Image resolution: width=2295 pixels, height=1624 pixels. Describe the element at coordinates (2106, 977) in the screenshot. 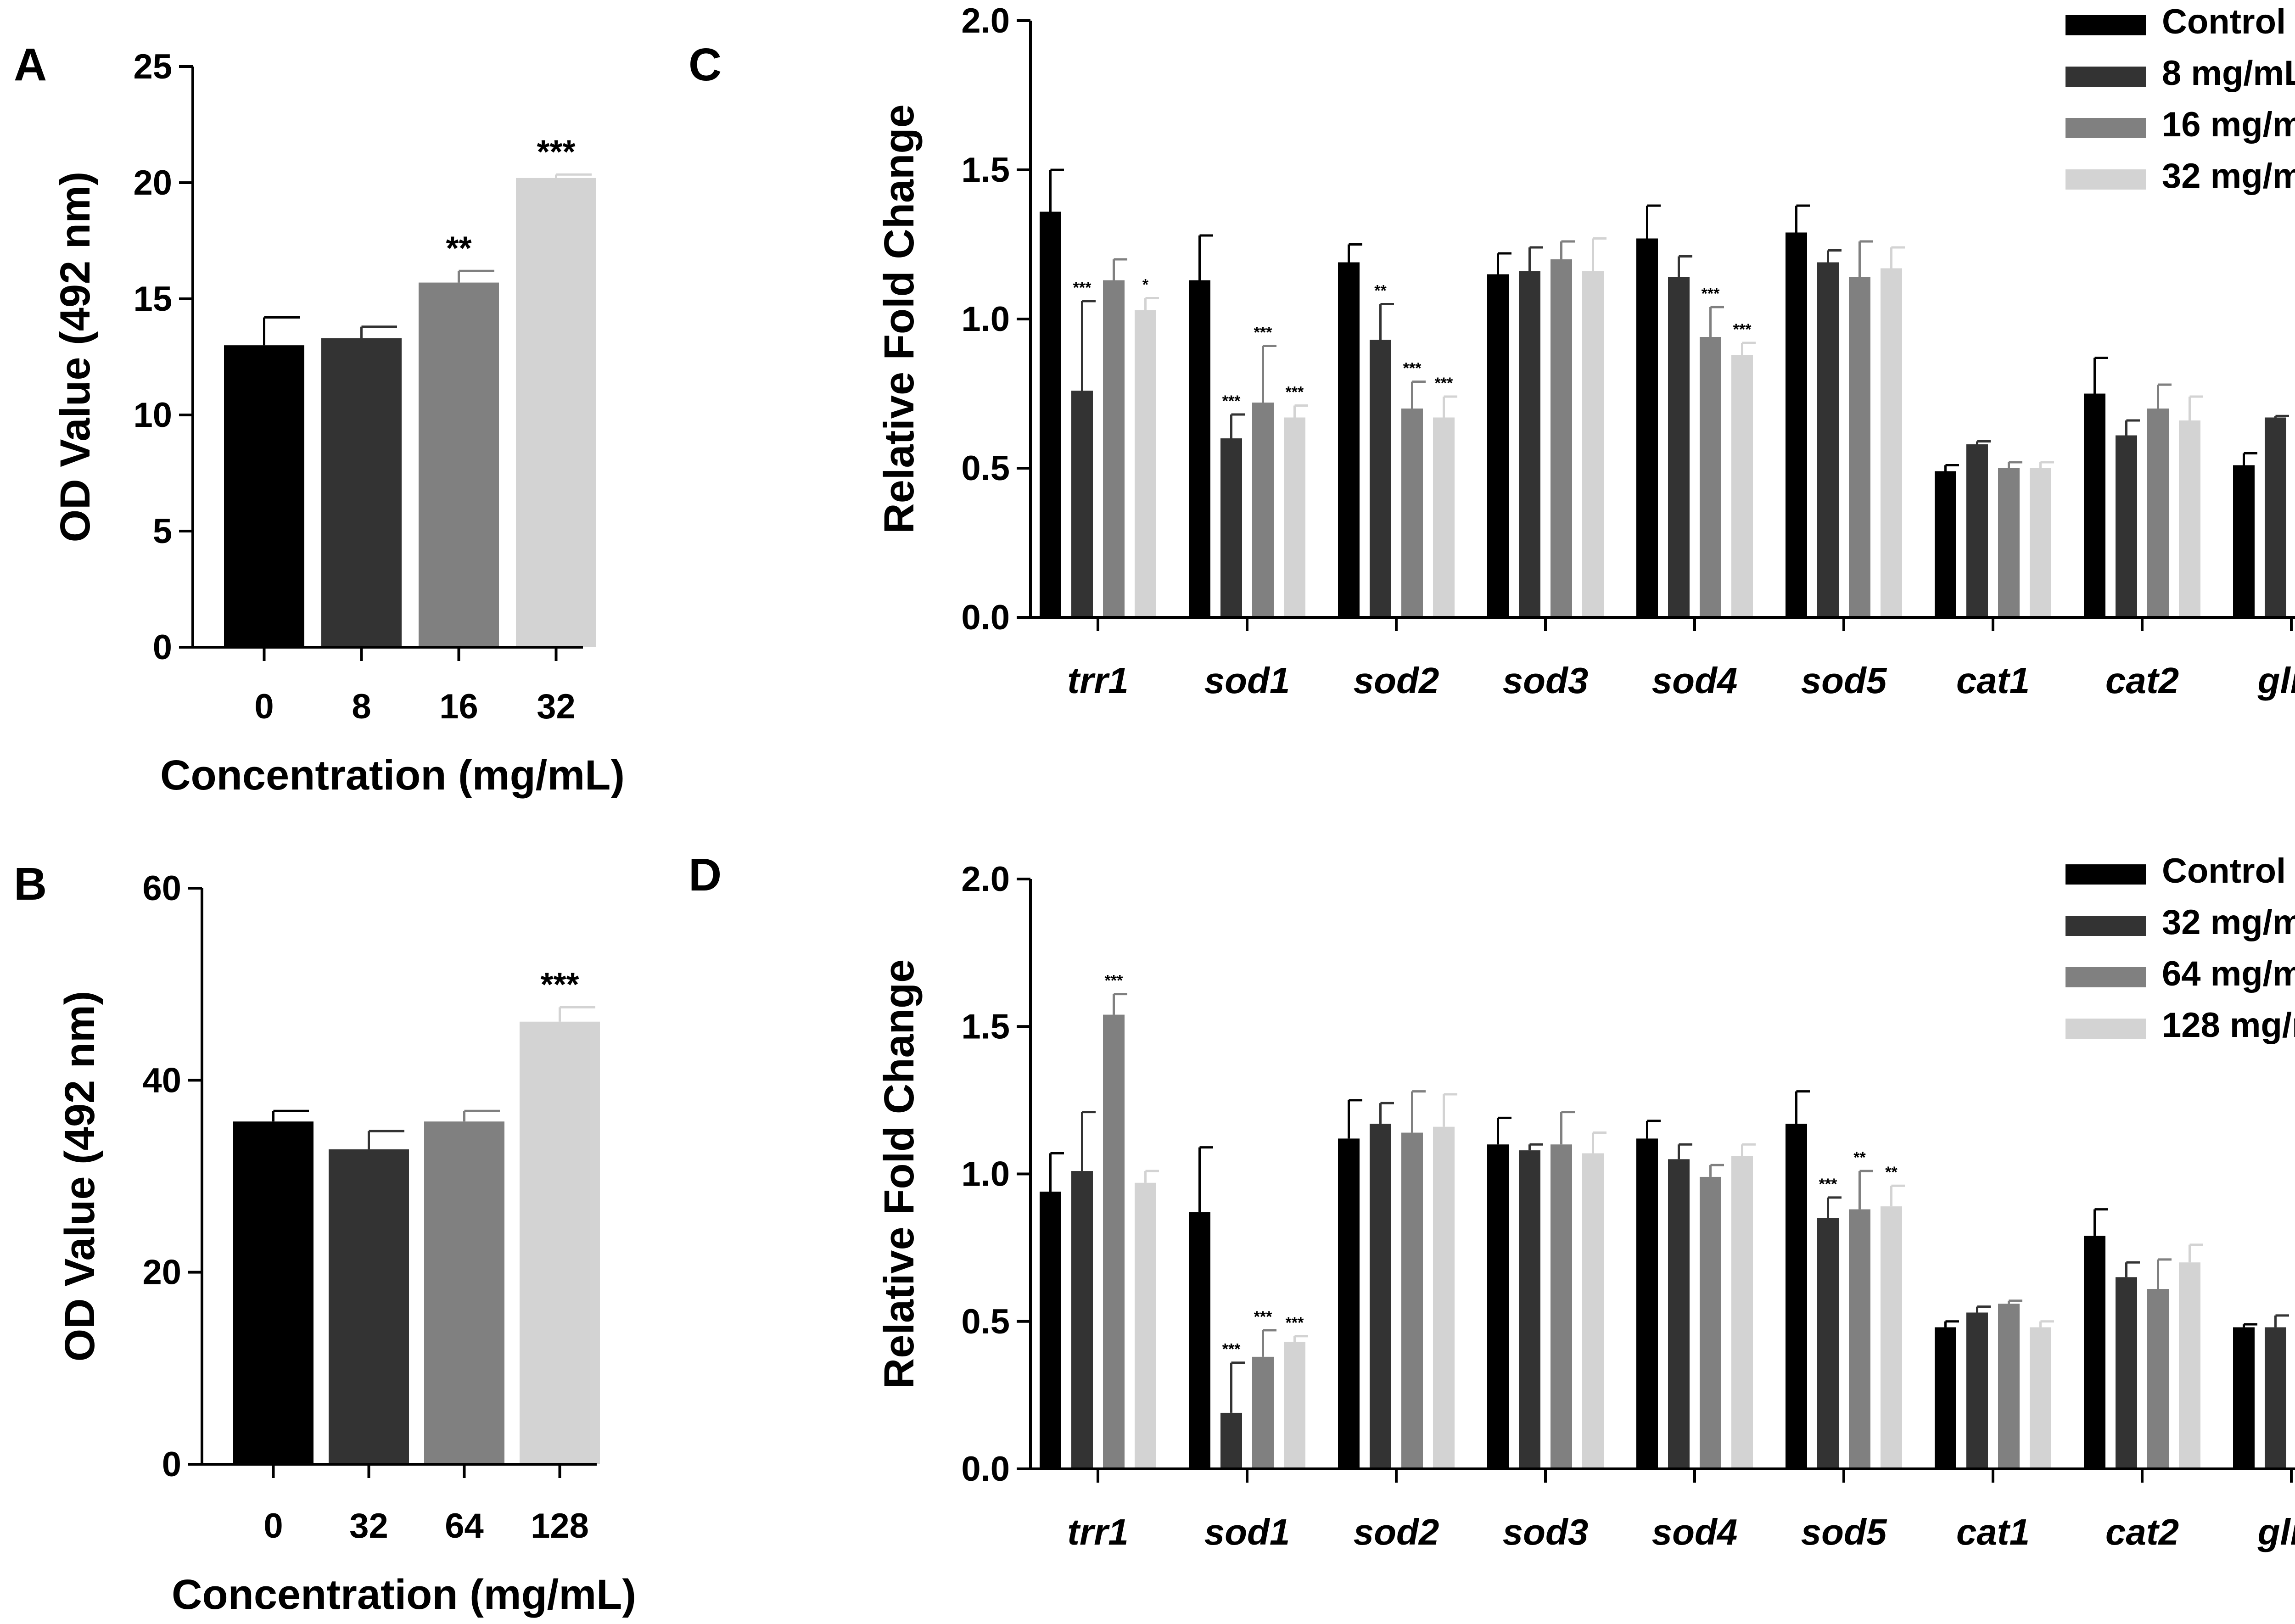

I see `panel-d-legend-swatch` at that location.